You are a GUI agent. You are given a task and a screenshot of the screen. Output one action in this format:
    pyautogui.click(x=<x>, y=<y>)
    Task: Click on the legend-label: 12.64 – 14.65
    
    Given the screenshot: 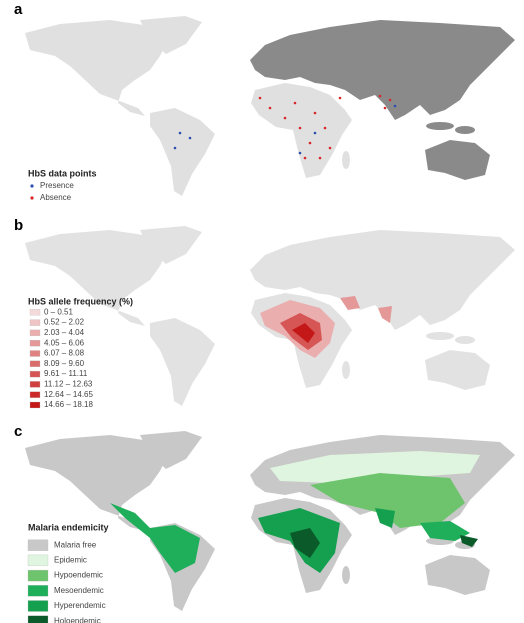 What is the action you would take?
    pyautogui.click(x=68, y=394)
    